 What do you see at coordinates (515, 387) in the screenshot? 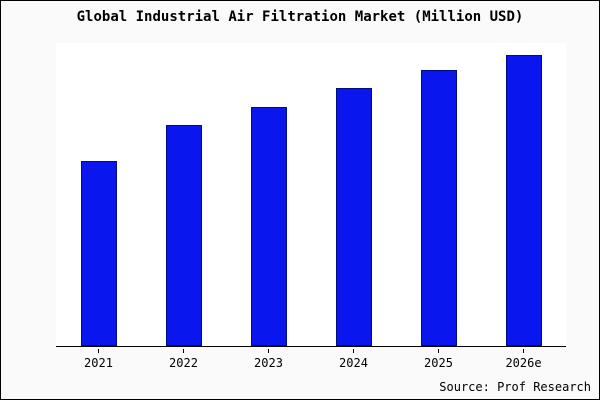
I see `source-text: Source: Prof Research` at bounding box center [515, 387].